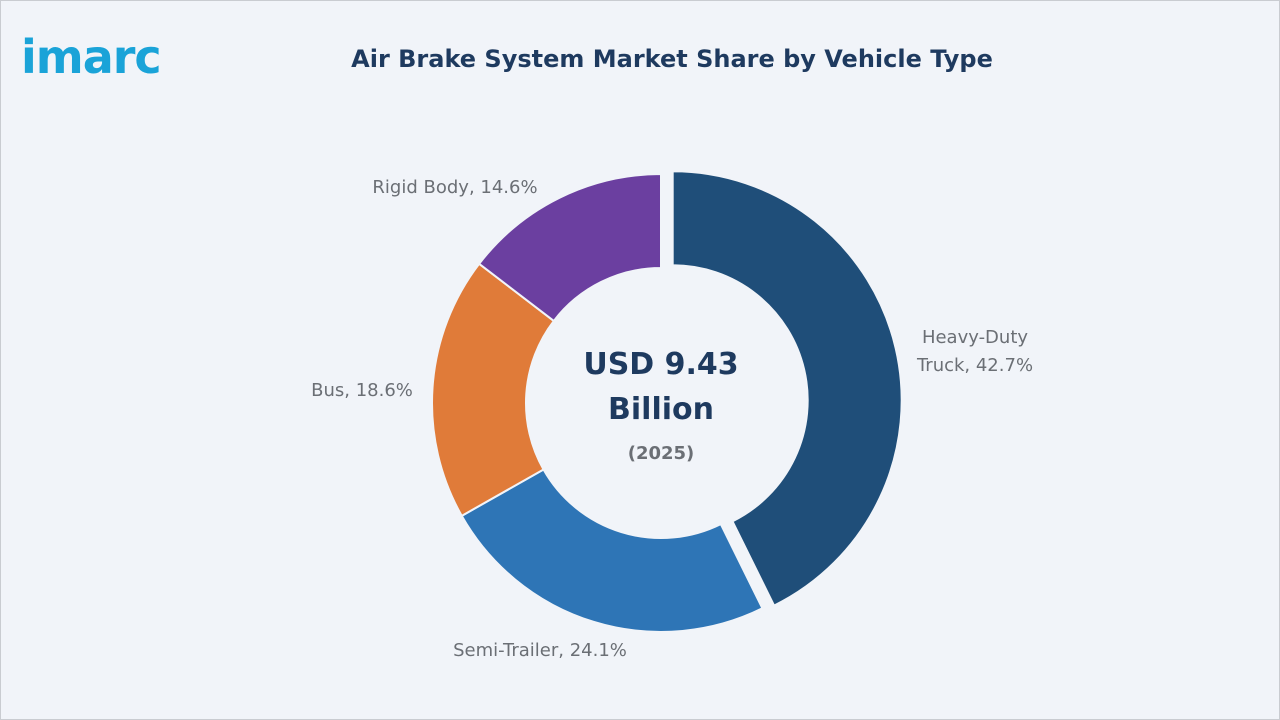  I want to click on slice-rigid-body, so click(569, 247).